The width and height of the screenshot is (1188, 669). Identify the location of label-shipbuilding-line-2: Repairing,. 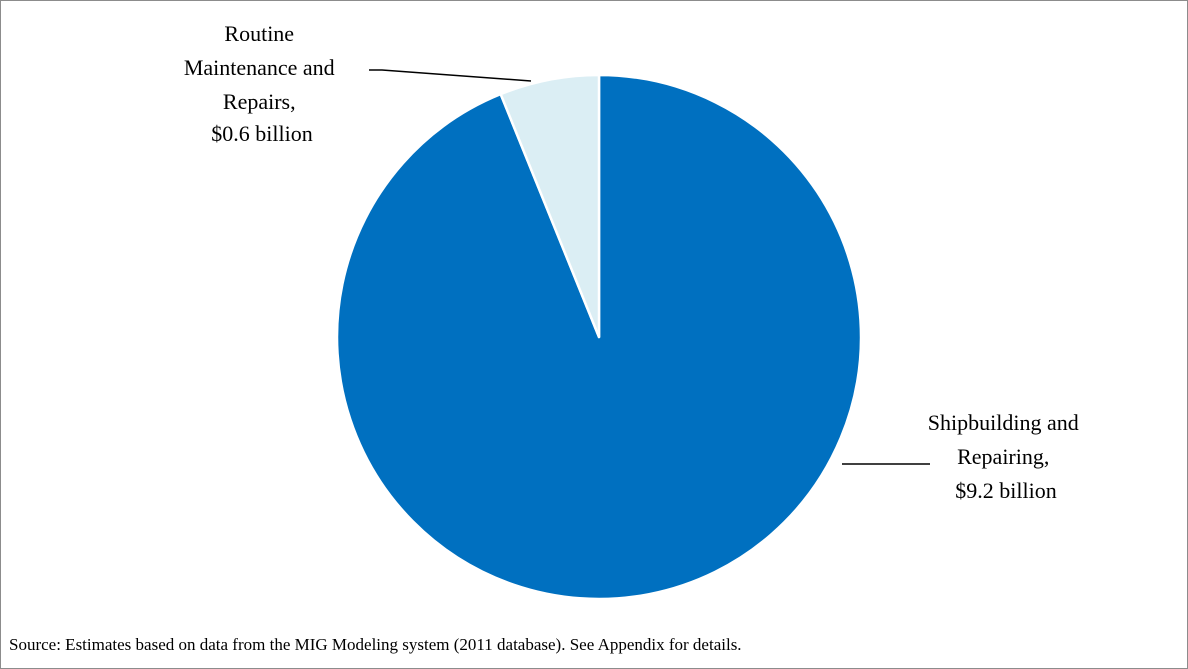
(1003, 456).